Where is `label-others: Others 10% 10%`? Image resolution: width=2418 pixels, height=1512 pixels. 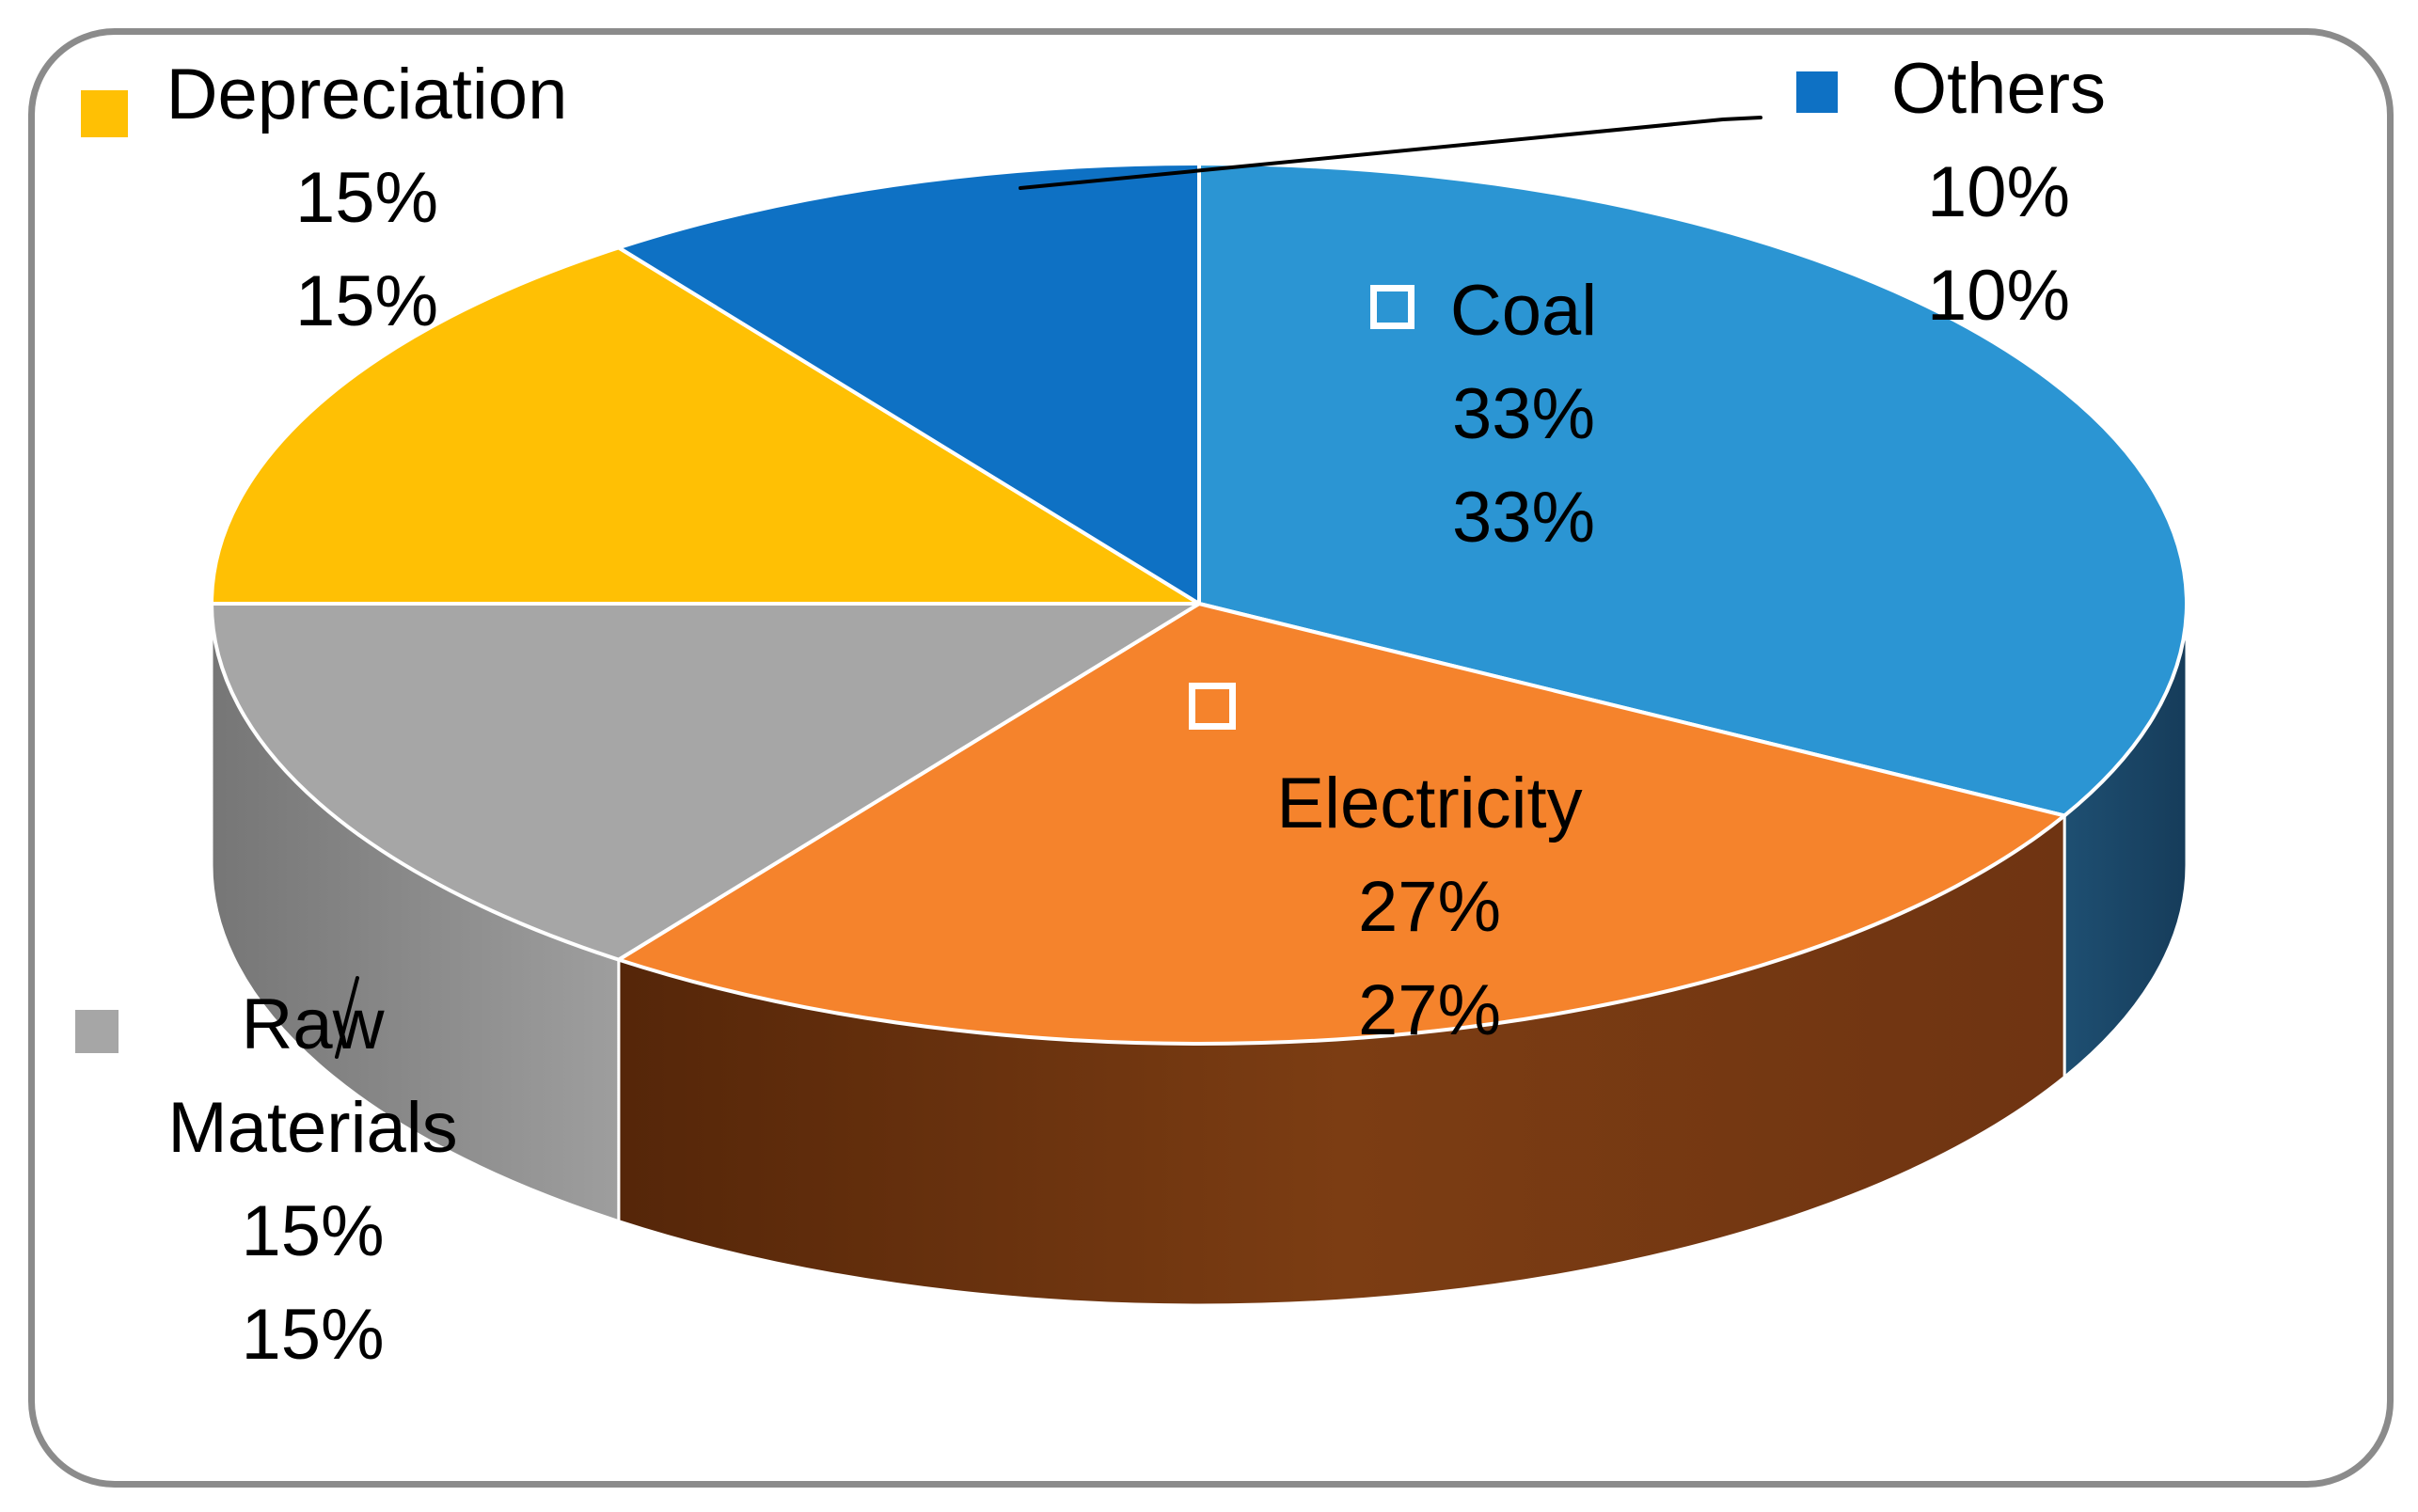
label-others: Others 10% 10% is located at coordinates (1998, 193).